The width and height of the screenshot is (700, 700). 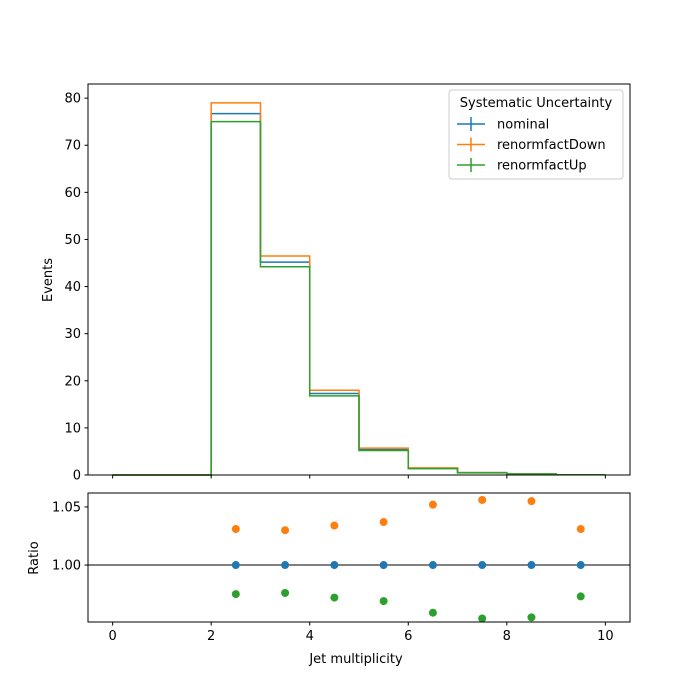 I want to click on x-tick-label: 8, so click(x=507, y=636).